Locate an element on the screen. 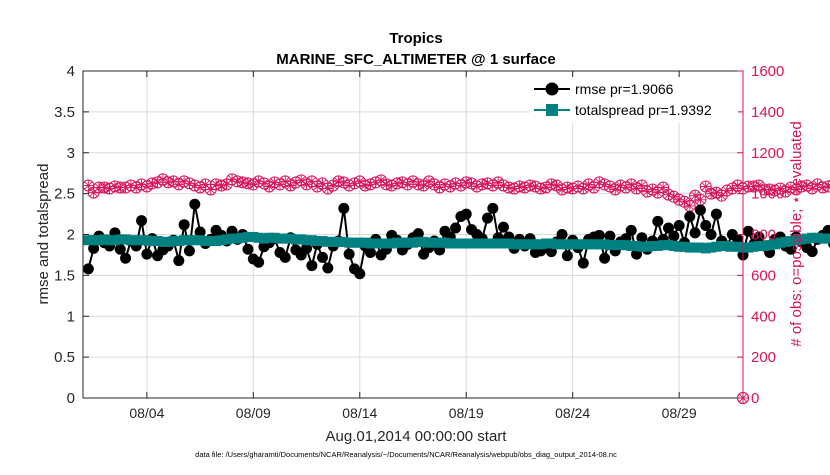  y2-tick-label: 1600 is located at coordinates (767, 71).